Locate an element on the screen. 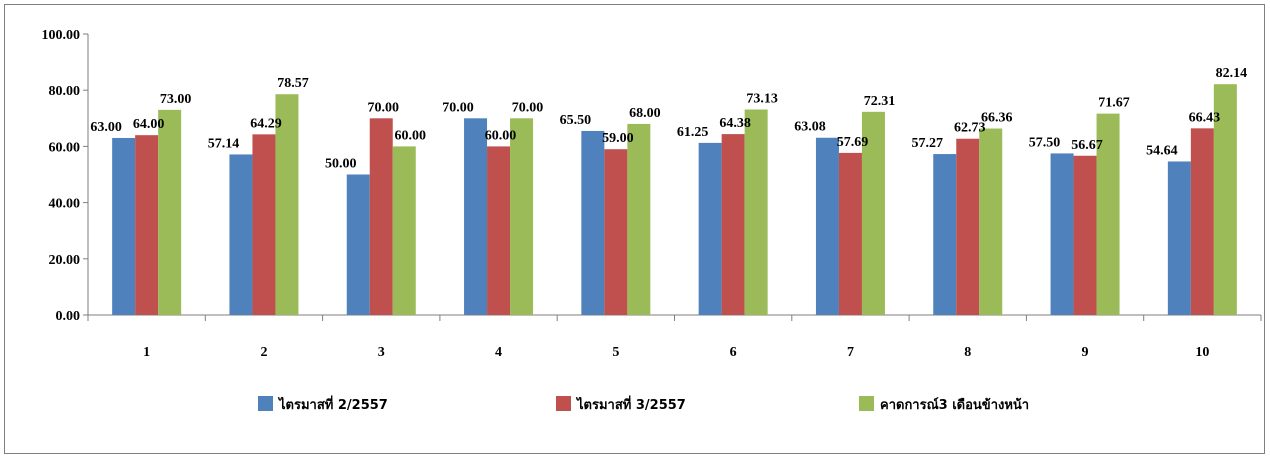  y-tick-label: 80.00 is located at coordinates (65, 91).